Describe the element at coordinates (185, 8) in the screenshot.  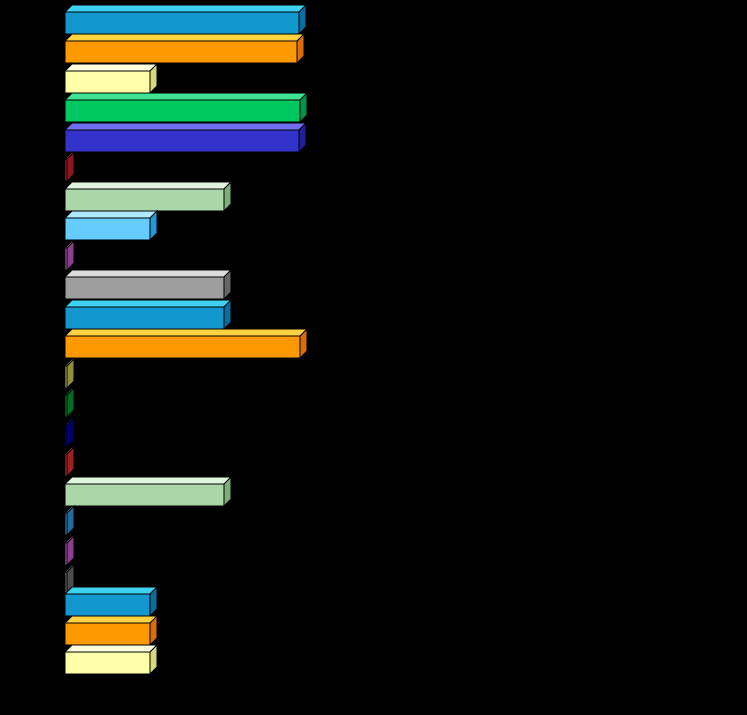
I see `bar-1-top-face` at that location.